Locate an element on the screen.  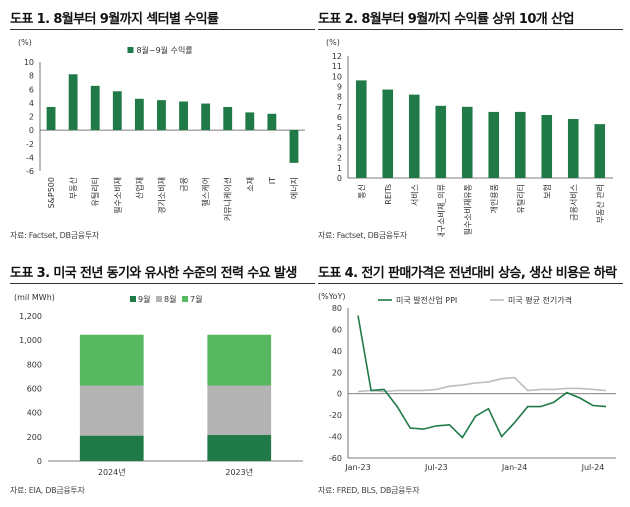
y-tick-label: 1,200 is located at coordinates (30, 316).